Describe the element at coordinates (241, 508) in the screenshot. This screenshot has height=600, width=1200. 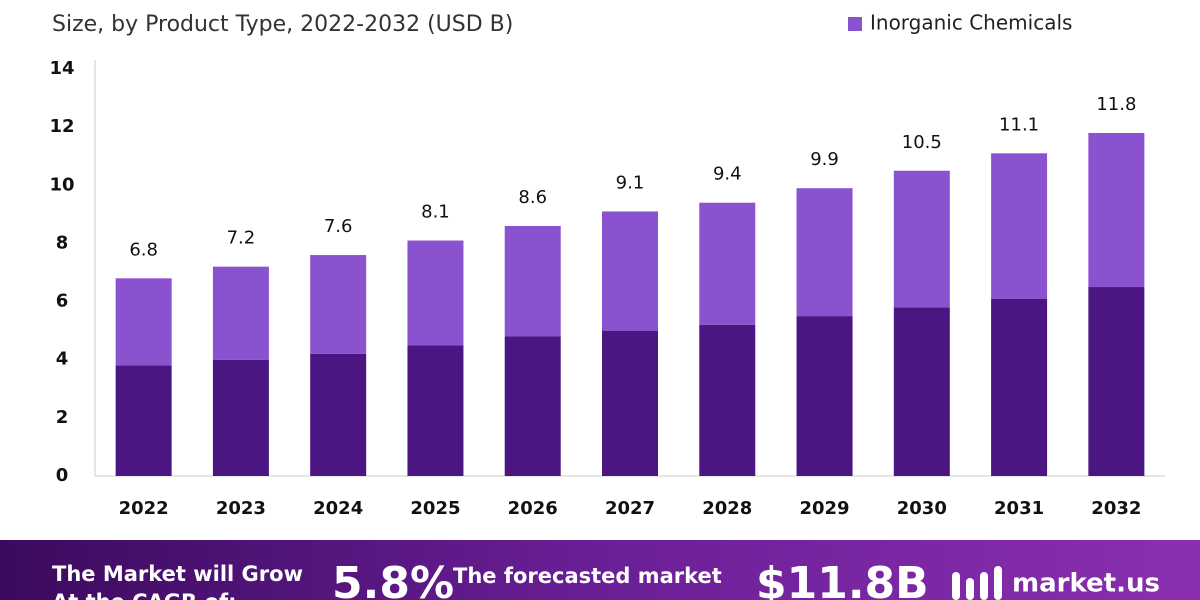
I see `x-tick-label: 2023` at that location.